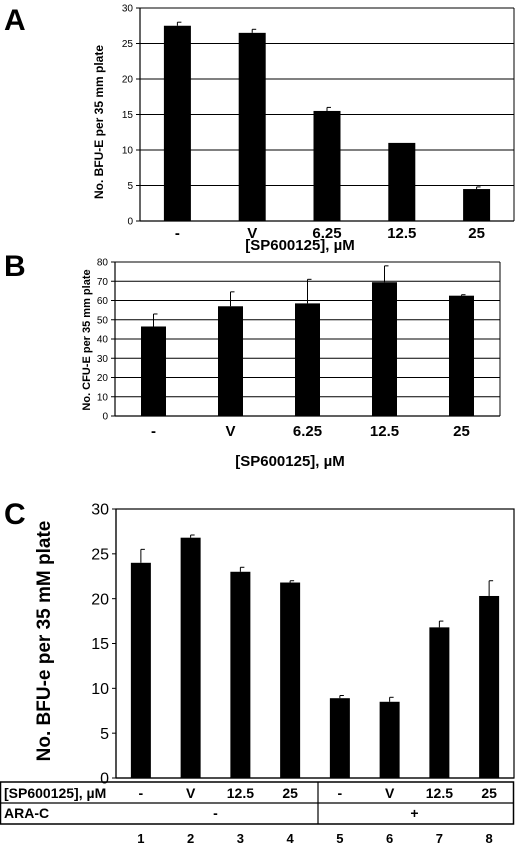  Describe the element at coordinates (26, 813) in the screenshot. I see `table-row2-label: ARA-C` at that location.